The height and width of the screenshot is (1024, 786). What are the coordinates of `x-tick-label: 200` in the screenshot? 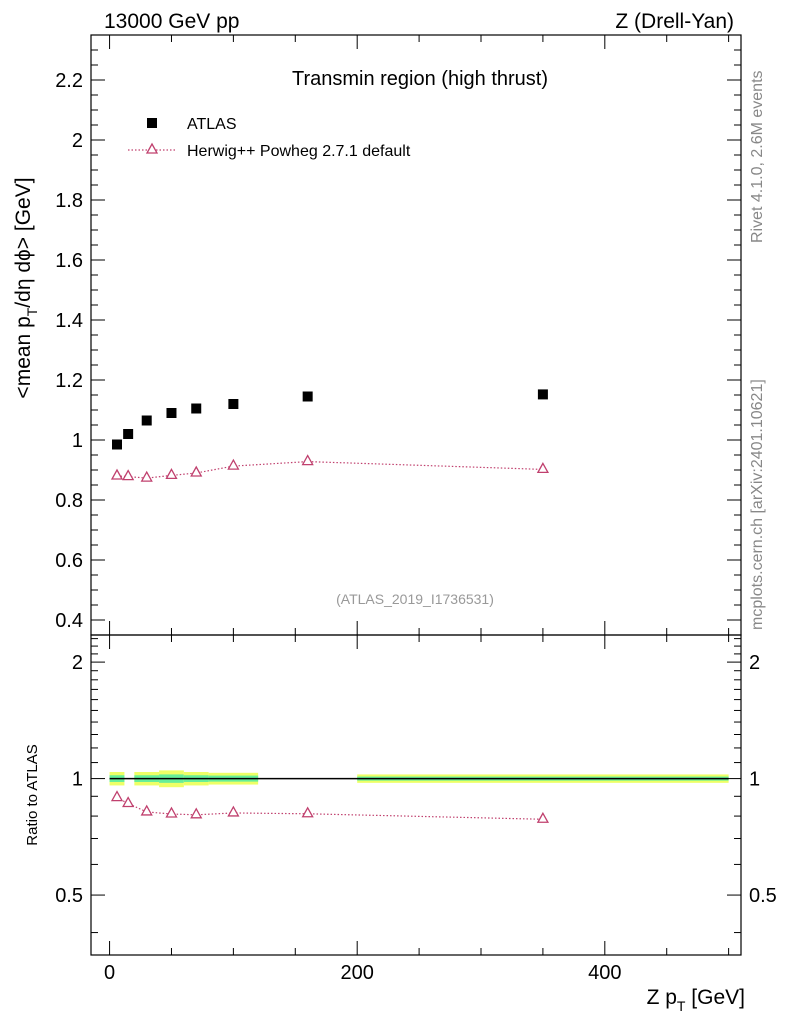 It's located at (357, 973).